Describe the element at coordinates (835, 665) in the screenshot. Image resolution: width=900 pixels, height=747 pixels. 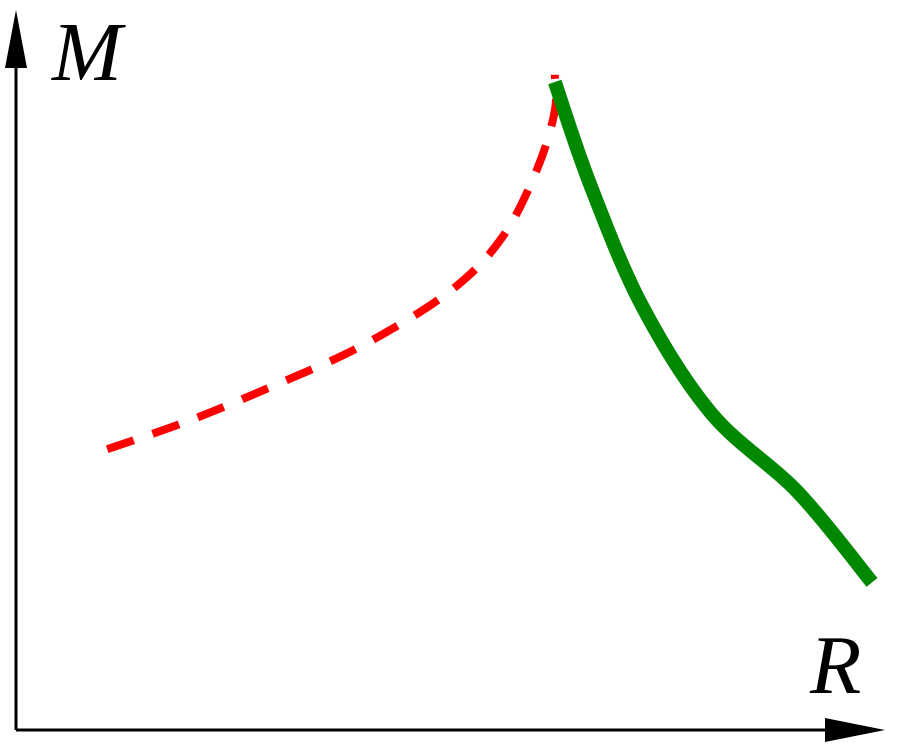
I see `x-axis-label: R` at that location.